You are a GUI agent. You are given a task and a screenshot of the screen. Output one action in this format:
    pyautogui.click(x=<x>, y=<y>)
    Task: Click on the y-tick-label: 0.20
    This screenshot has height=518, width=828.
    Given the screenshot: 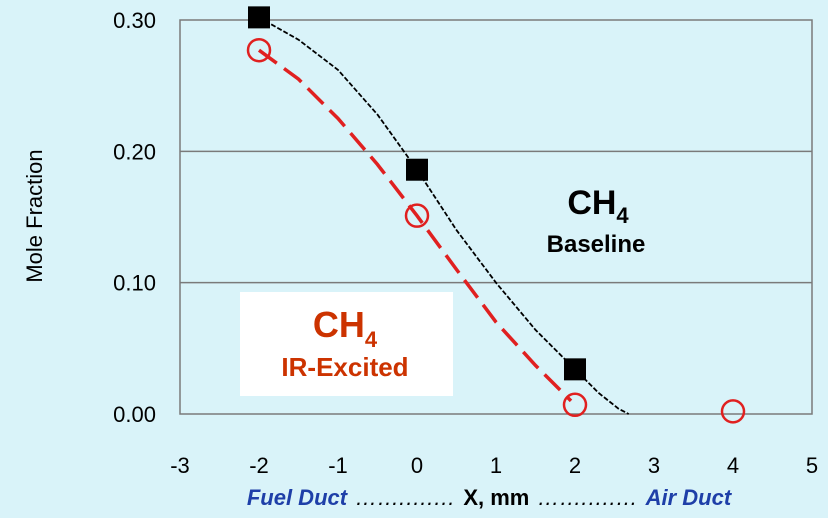 What is the action you would take?
    pyautogui.click(x=134, y=151)
    